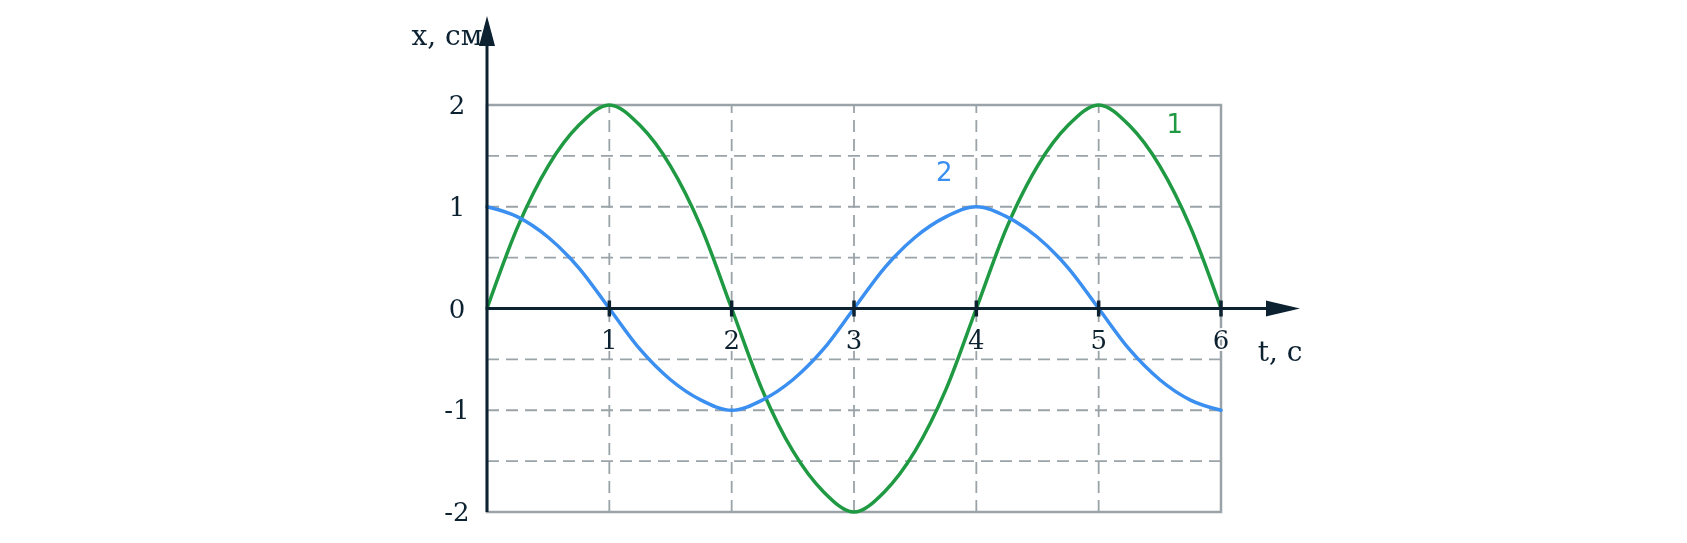 Image resolution: width=1687 pixels, height=543 pixels. I want to click on x-tick-label: 2, so click(731, 339).